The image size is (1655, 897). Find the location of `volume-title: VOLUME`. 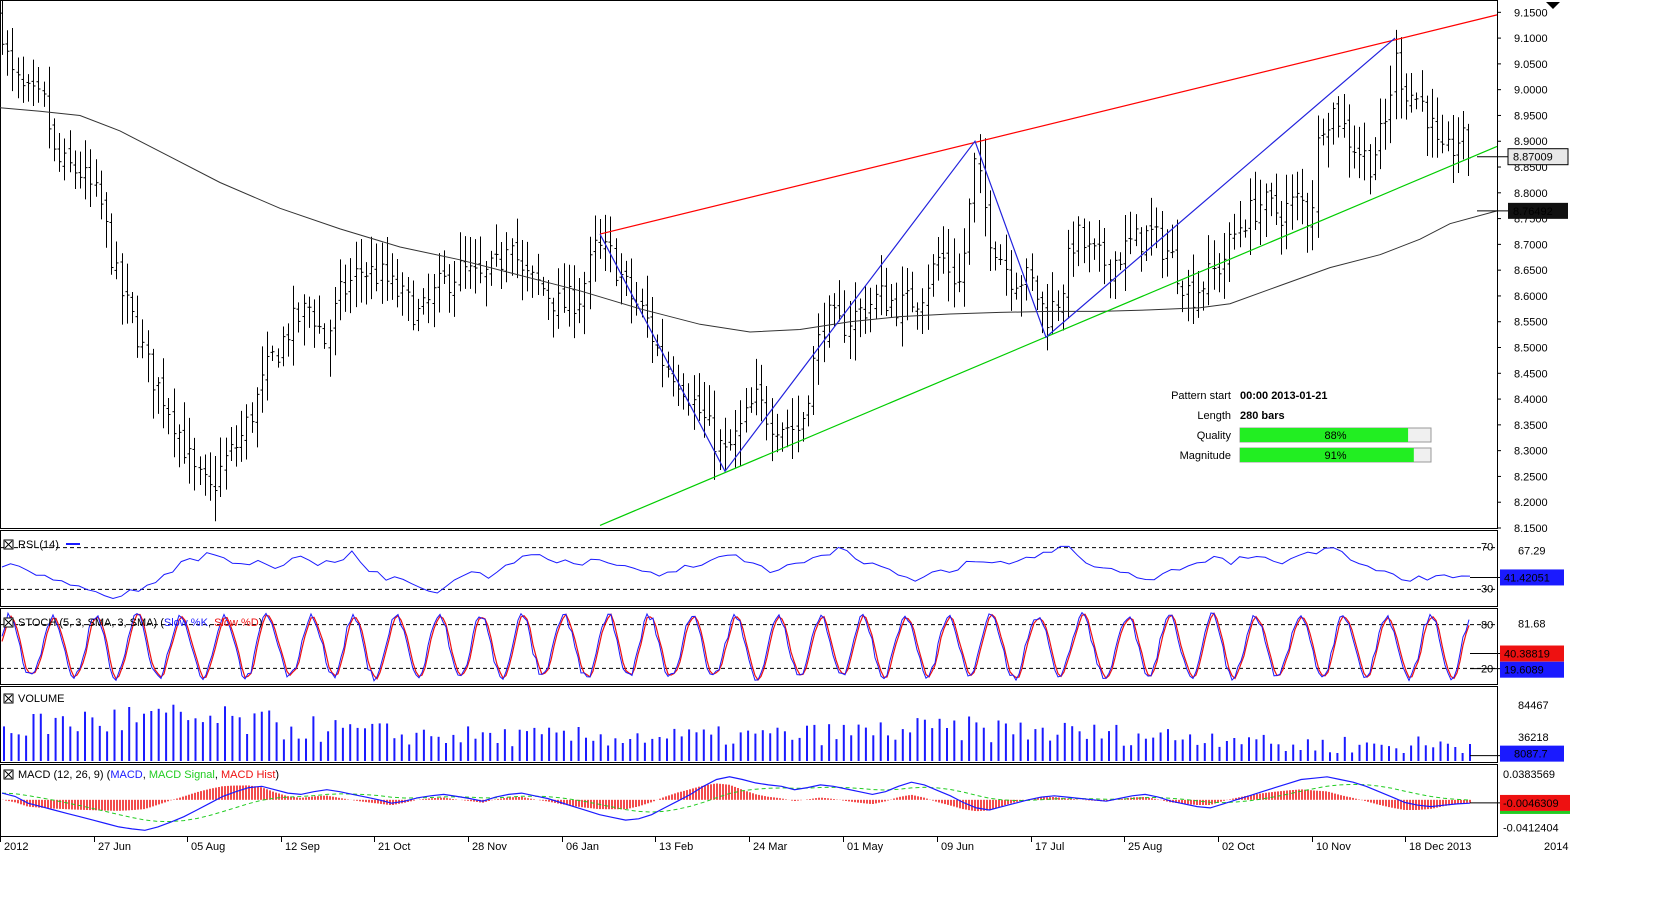

volume-title: VOLUME is located at coordinates (41, 699).